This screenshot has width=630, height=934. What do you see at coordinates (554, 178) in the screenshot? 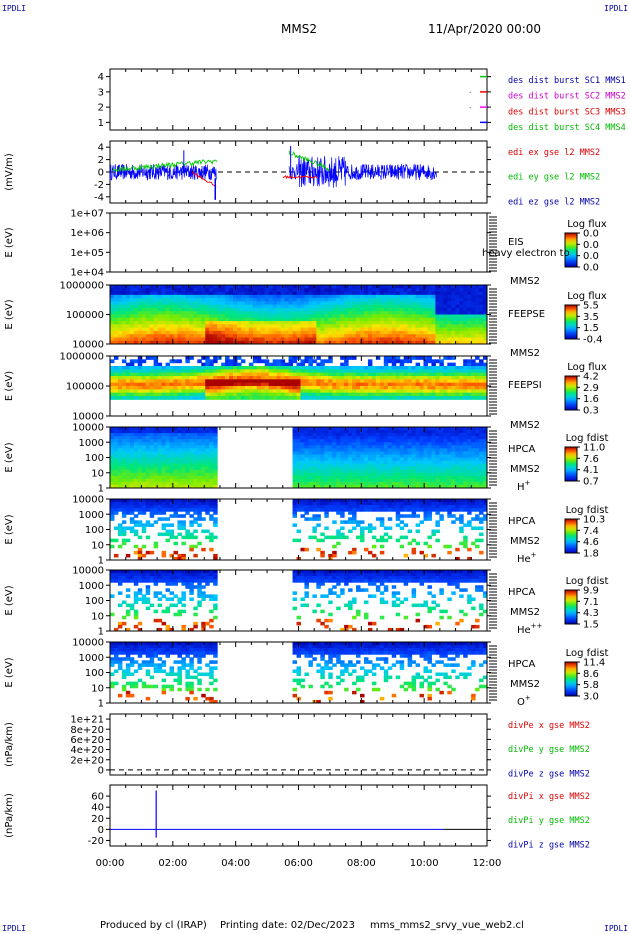
I see `legend-entry: edi ey gse l2 MMS2` at bounding box center [554, 178].